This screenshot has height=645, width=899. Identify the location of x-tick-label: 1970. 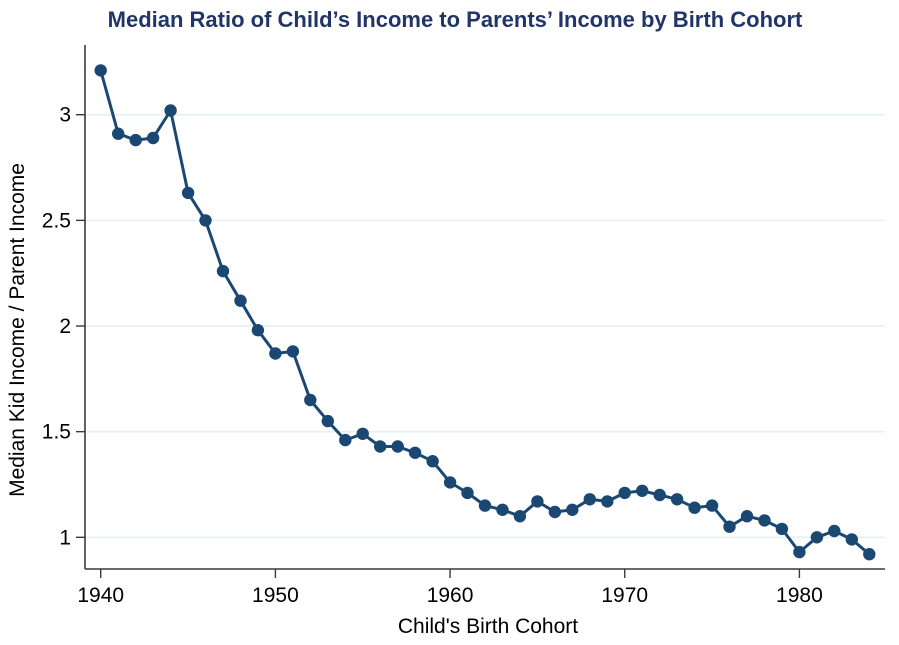
(624, 595).